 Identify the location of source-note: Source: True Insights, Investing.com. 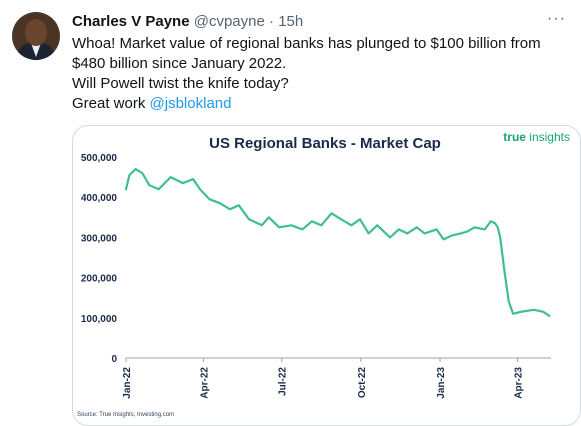
(125, 415).